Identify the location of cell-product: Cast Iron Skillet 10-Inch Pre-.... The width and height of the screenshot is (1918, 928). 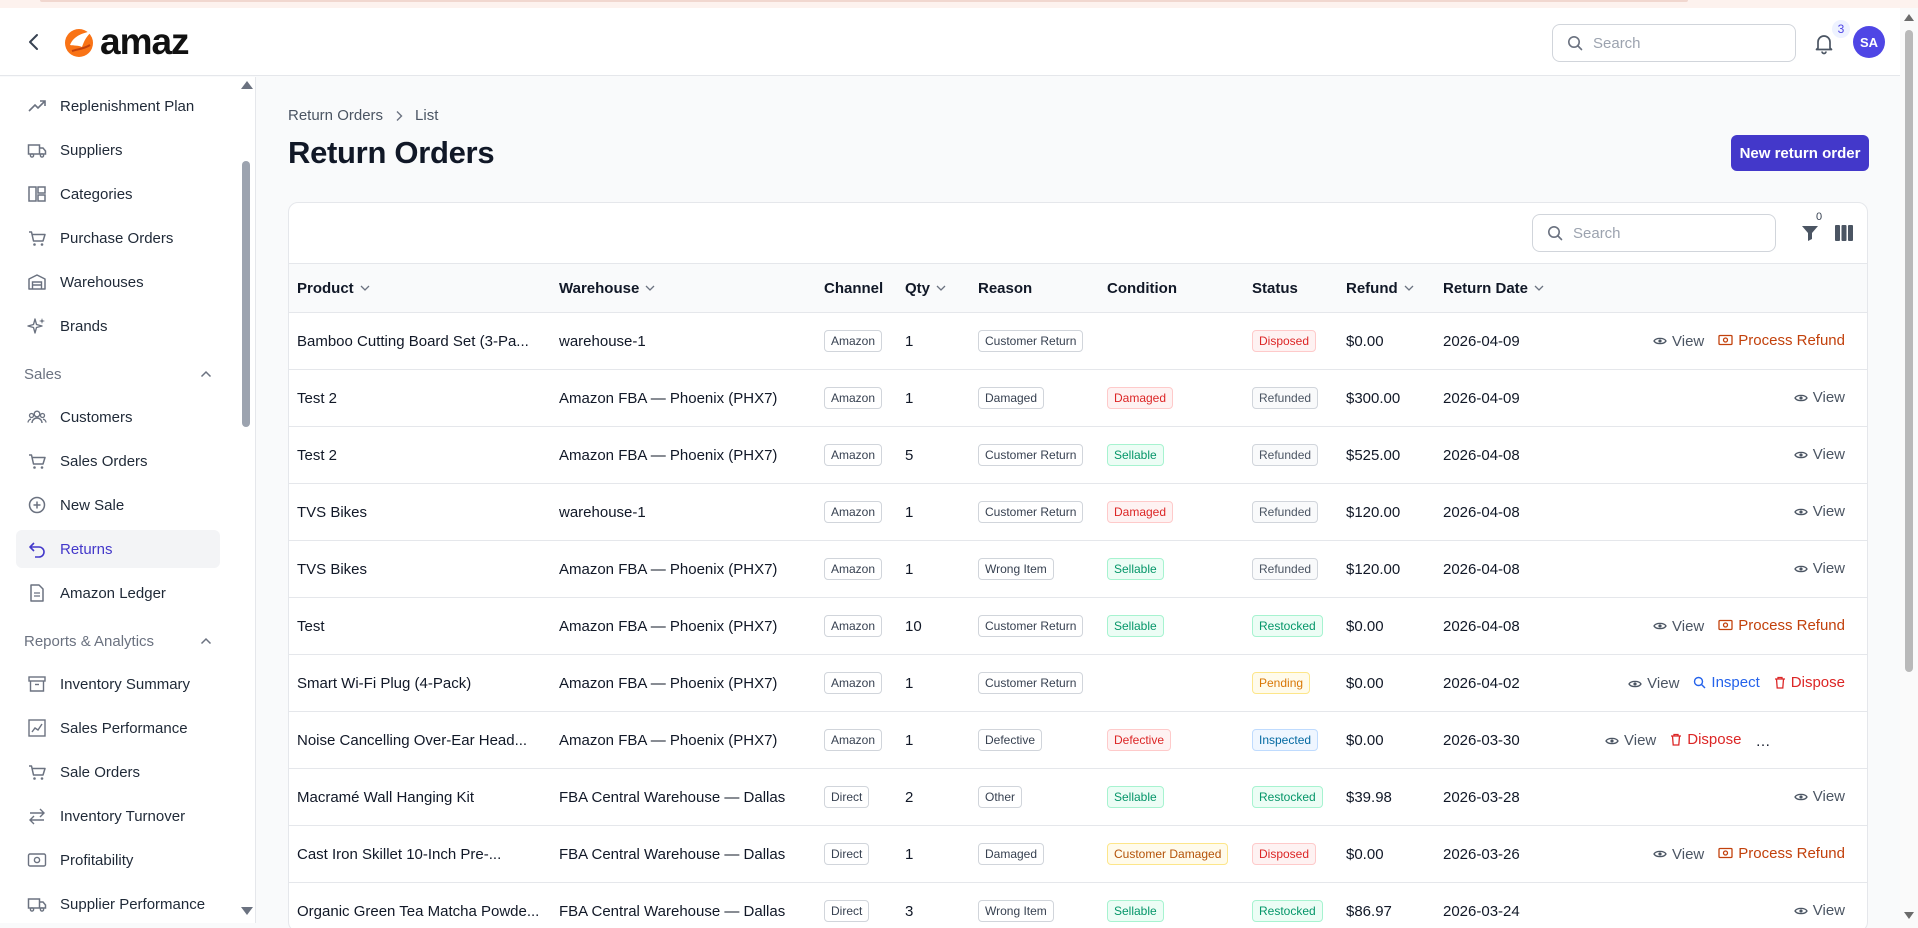
(399, 854).